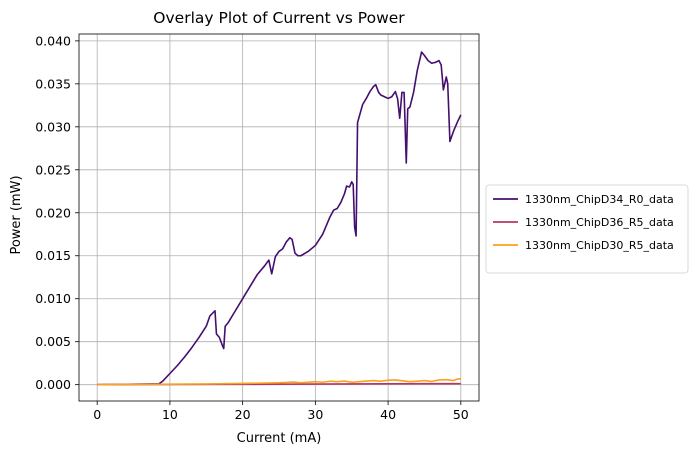 The height and width of the screenshot is (455, 696). What do you see at coordinates (599, 245) in the screenshot?
I see `legend-label: 1330nm_ChipD30_R5_data` at bounding box center [599, 245].